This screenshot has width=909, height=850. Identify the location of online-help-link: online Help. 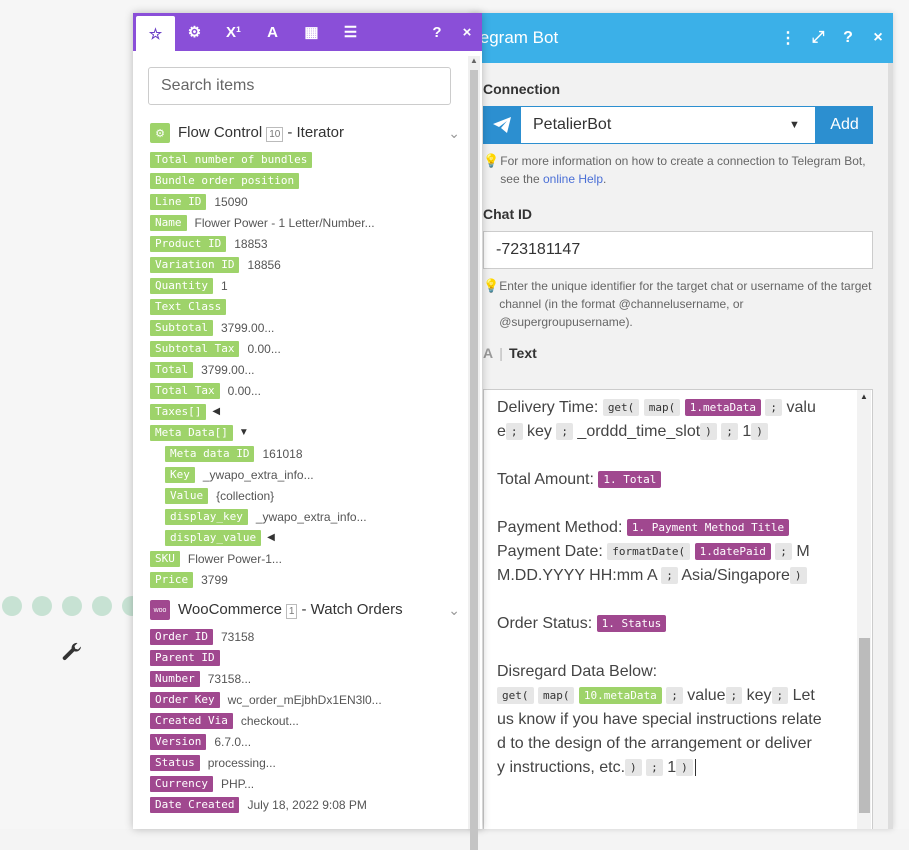
(573, 179).